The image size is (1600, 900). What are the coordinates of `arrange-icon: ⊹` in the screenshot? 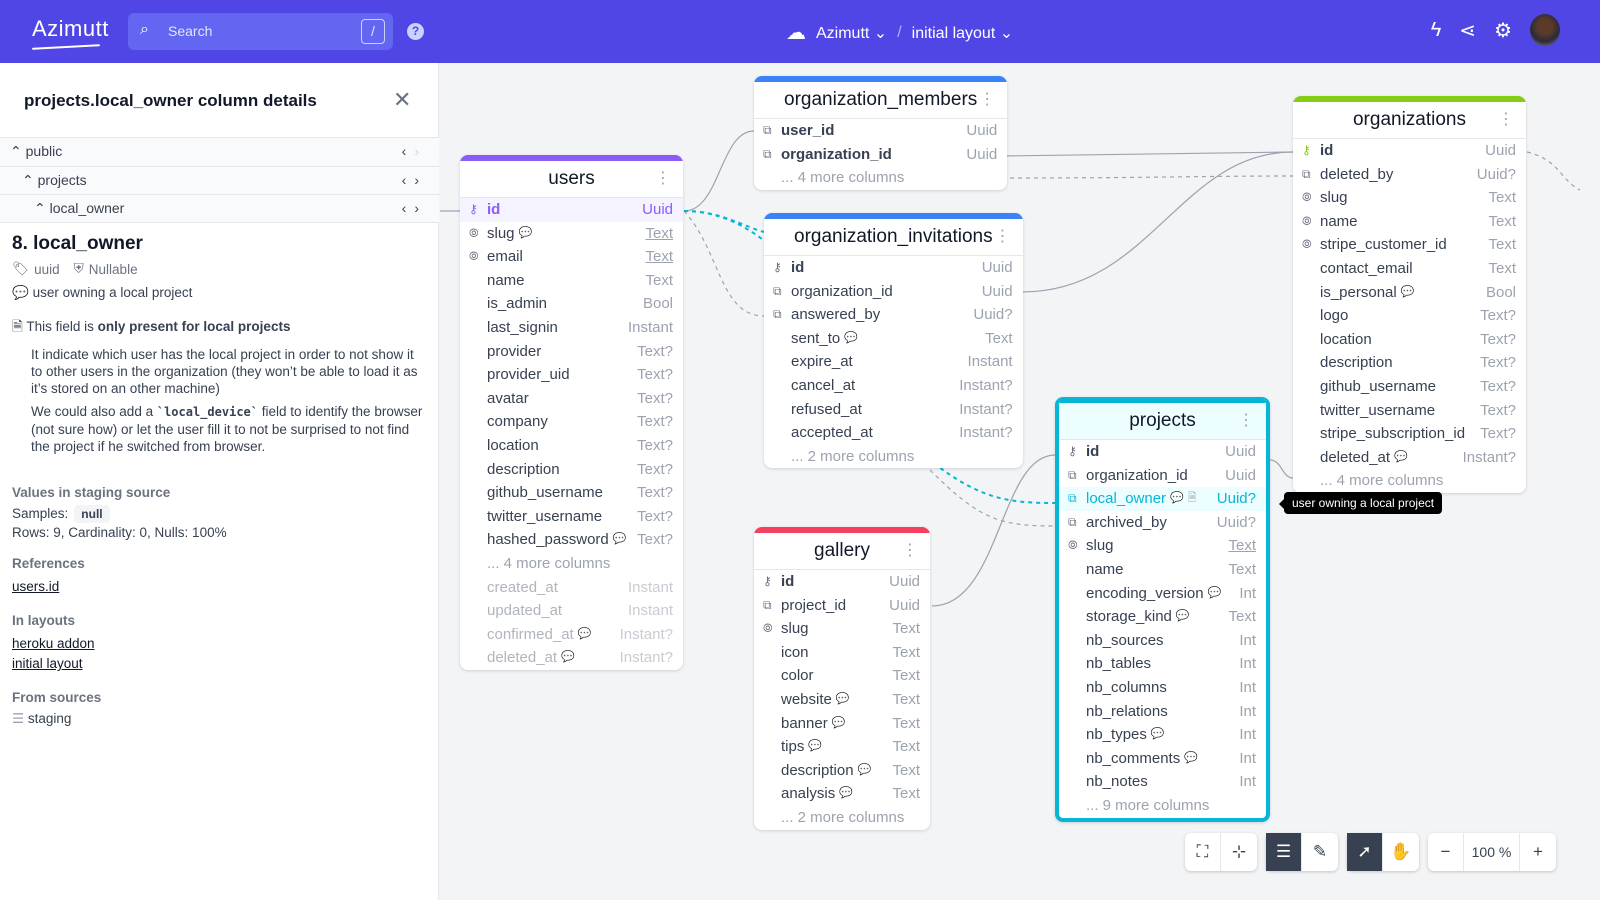 It's located at (1239, 851).